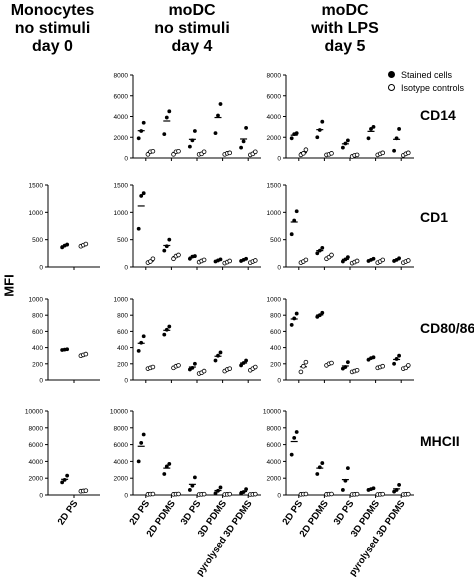 This screenshot has height=579, width=474. I want to click on y-tick-label: 800, so click(275, 316).